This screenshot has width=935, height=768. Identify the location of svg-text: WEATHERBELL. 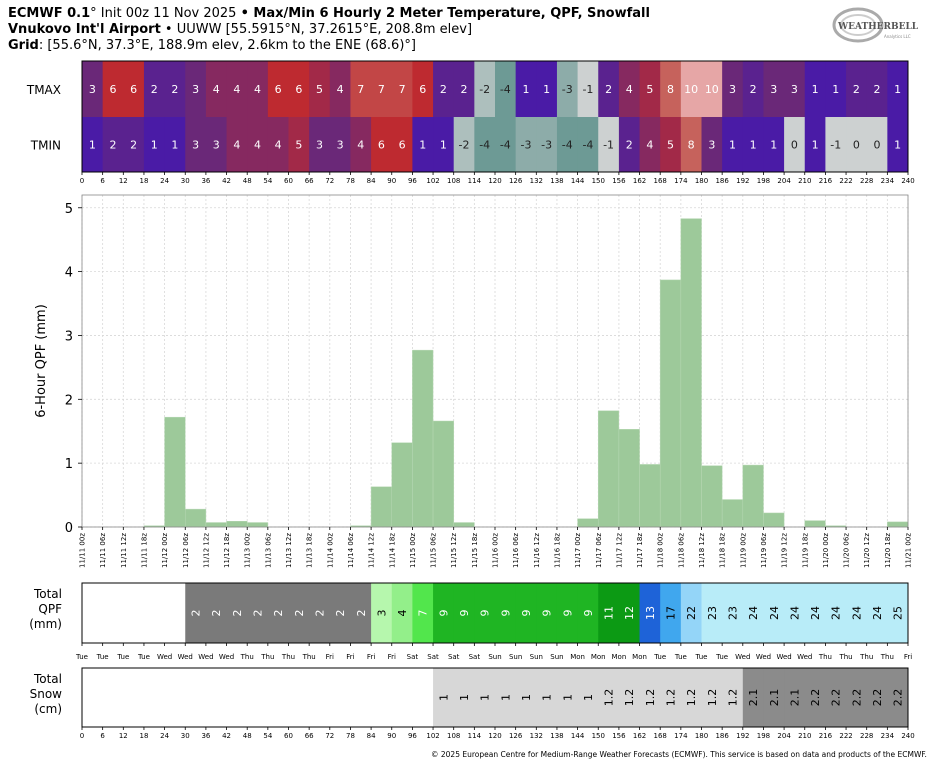
(878, 27).